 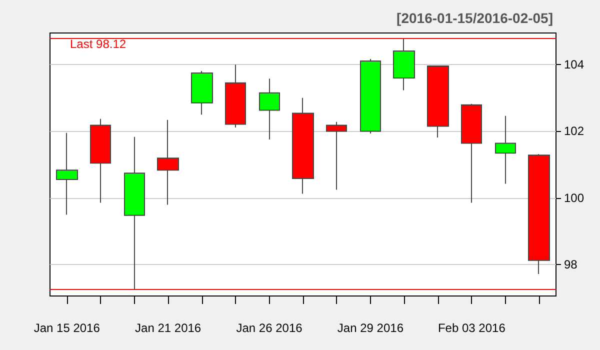 What do you see at coordinates (269, 328) in the screenshot?
I see `x-tick-label: Jan 26 2016` at bounding box center [269, 328].